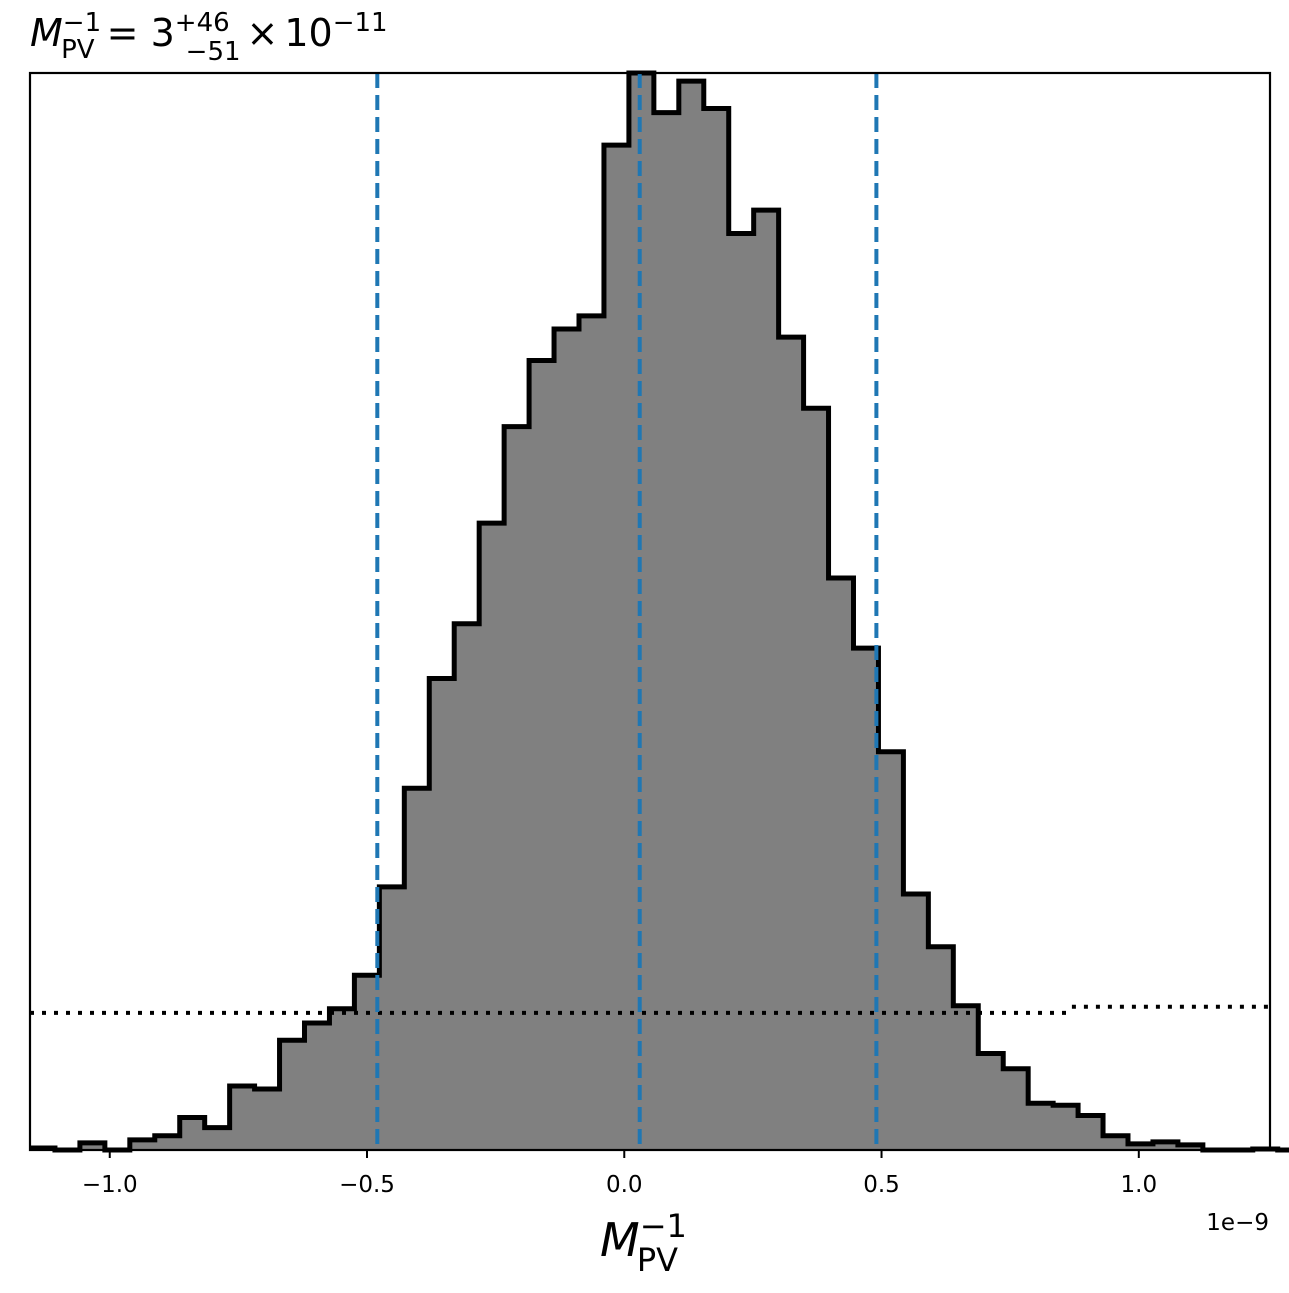  I want to click on title-times: ×, so click(263, 33).